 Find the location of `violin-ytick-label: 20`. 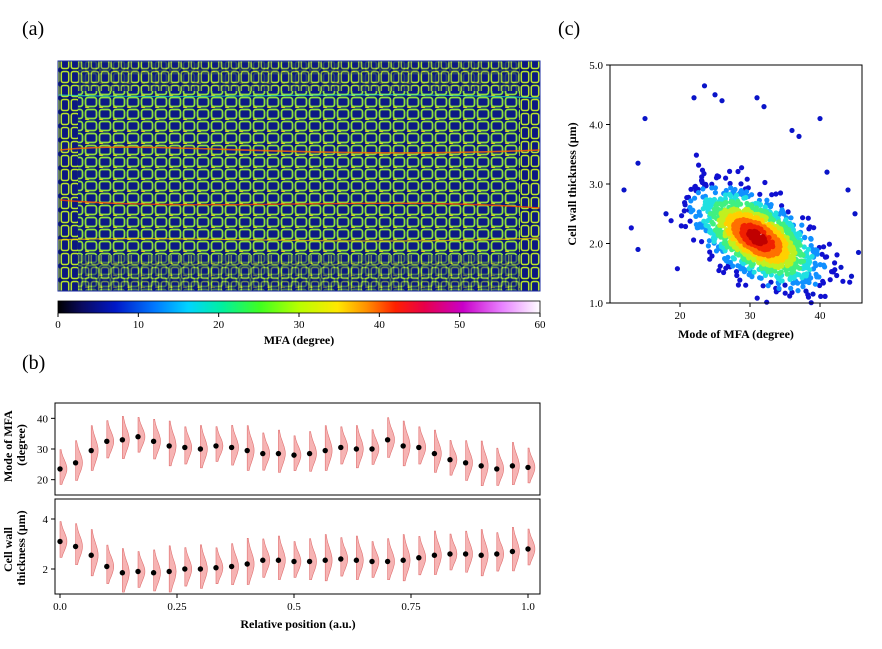

violin-ytick-label: 20 is located at coordinates (43, 481).